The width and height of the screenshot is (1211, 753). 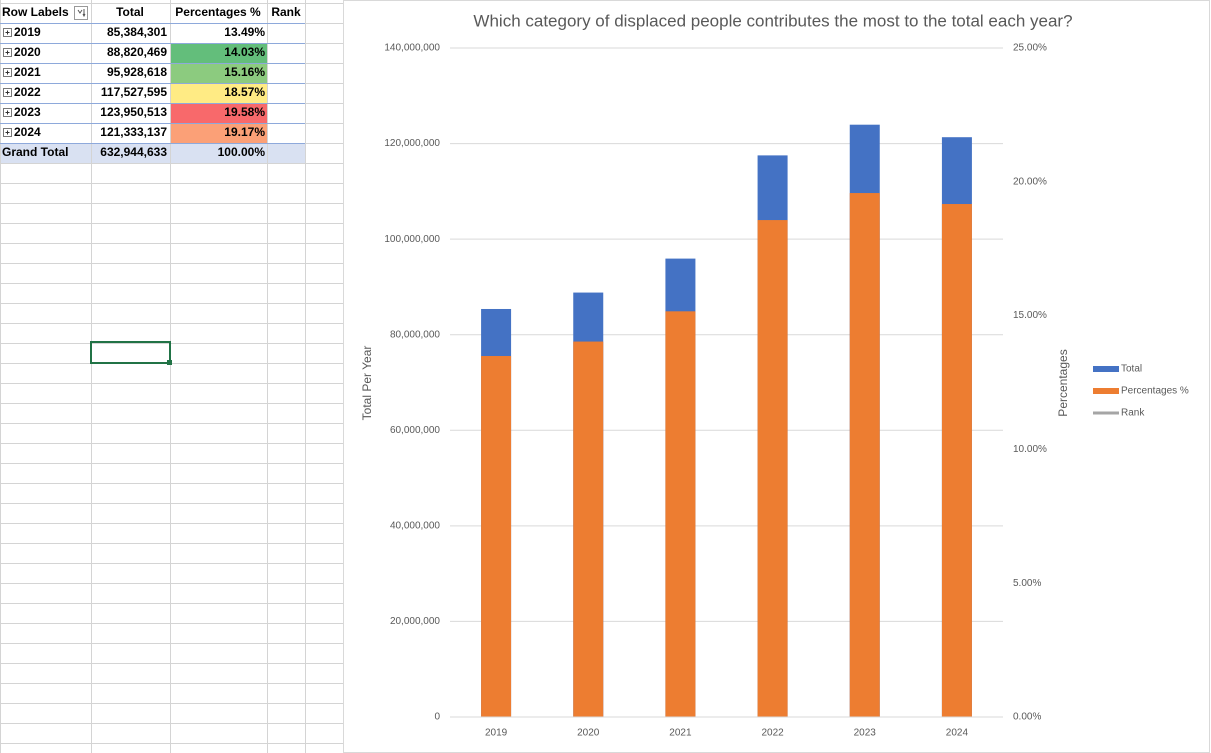 I want to click on total-cell: 123,950,513, so click(x=133, y=112).